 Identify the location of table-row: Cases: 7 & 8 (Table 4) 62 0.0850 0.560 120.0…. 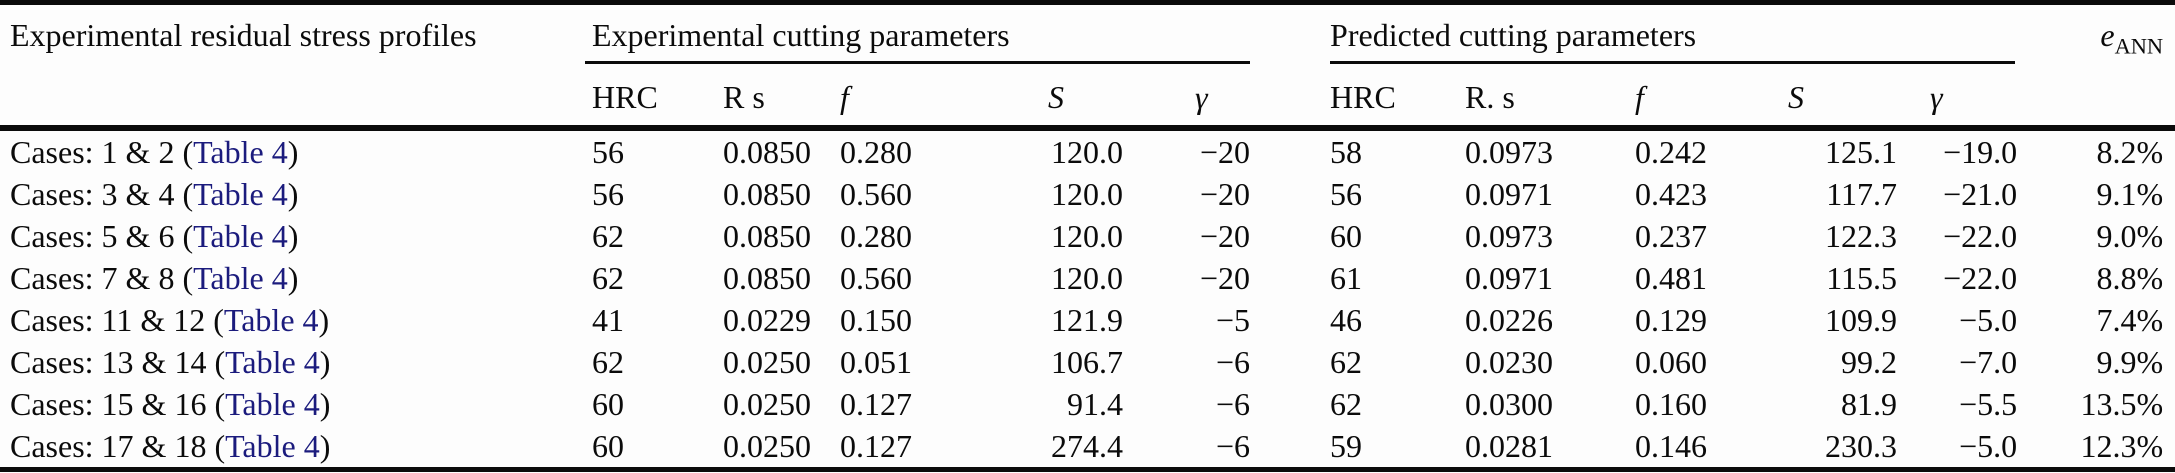
(1087, 278).